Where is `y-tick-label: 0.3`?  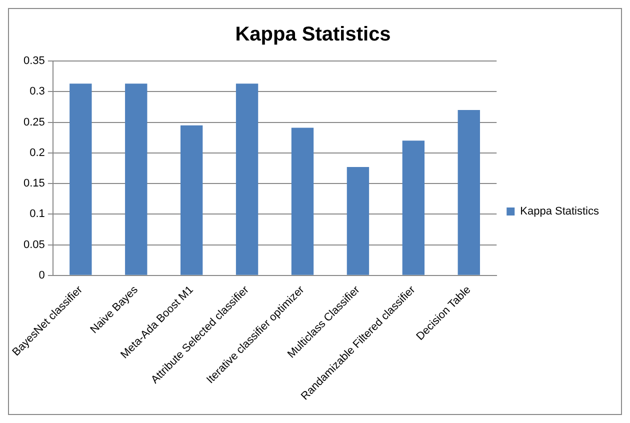
y-tick-label: 0.3 is located at coordinates (37, 92).